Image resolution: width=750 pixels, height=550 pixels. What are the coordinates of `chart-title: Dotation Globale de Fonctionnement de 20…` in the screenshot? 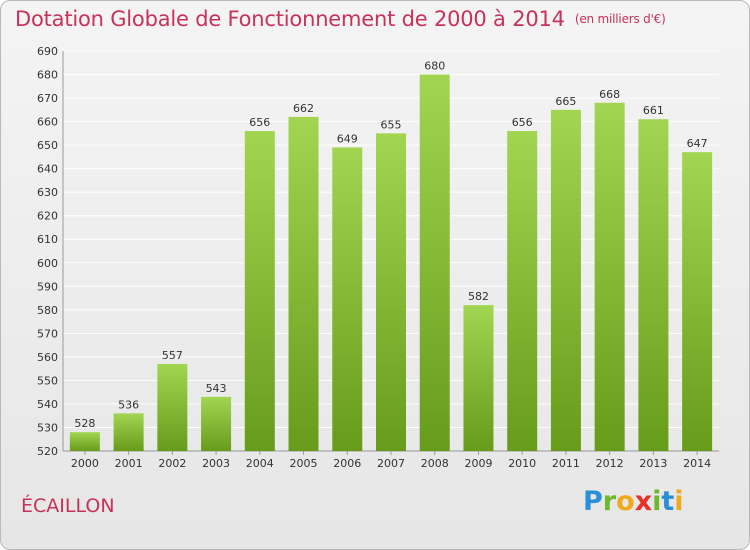 It's located at (340, 19).